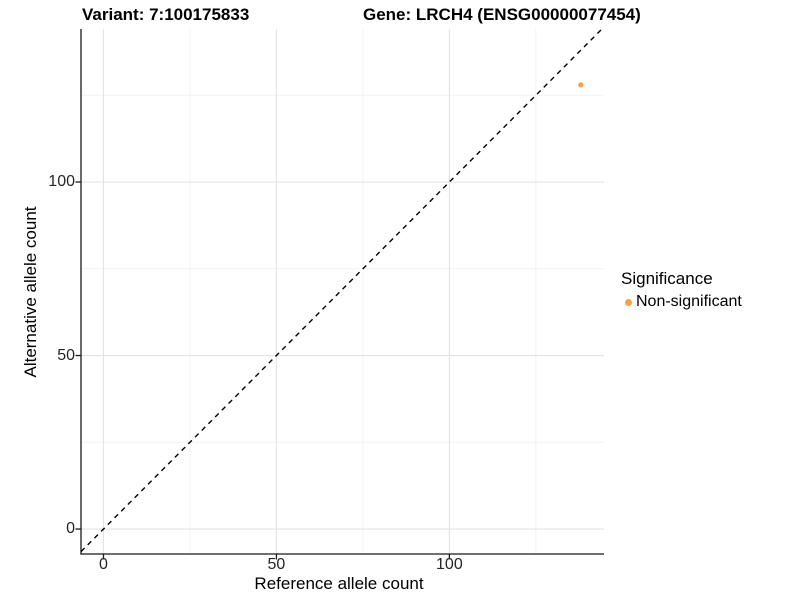 This screenshot has width=800, height=600. What do you see at coordinates (70, 529) in the screenshot?
I see `y-tick-label: 0` at bounding box center [70, 529].